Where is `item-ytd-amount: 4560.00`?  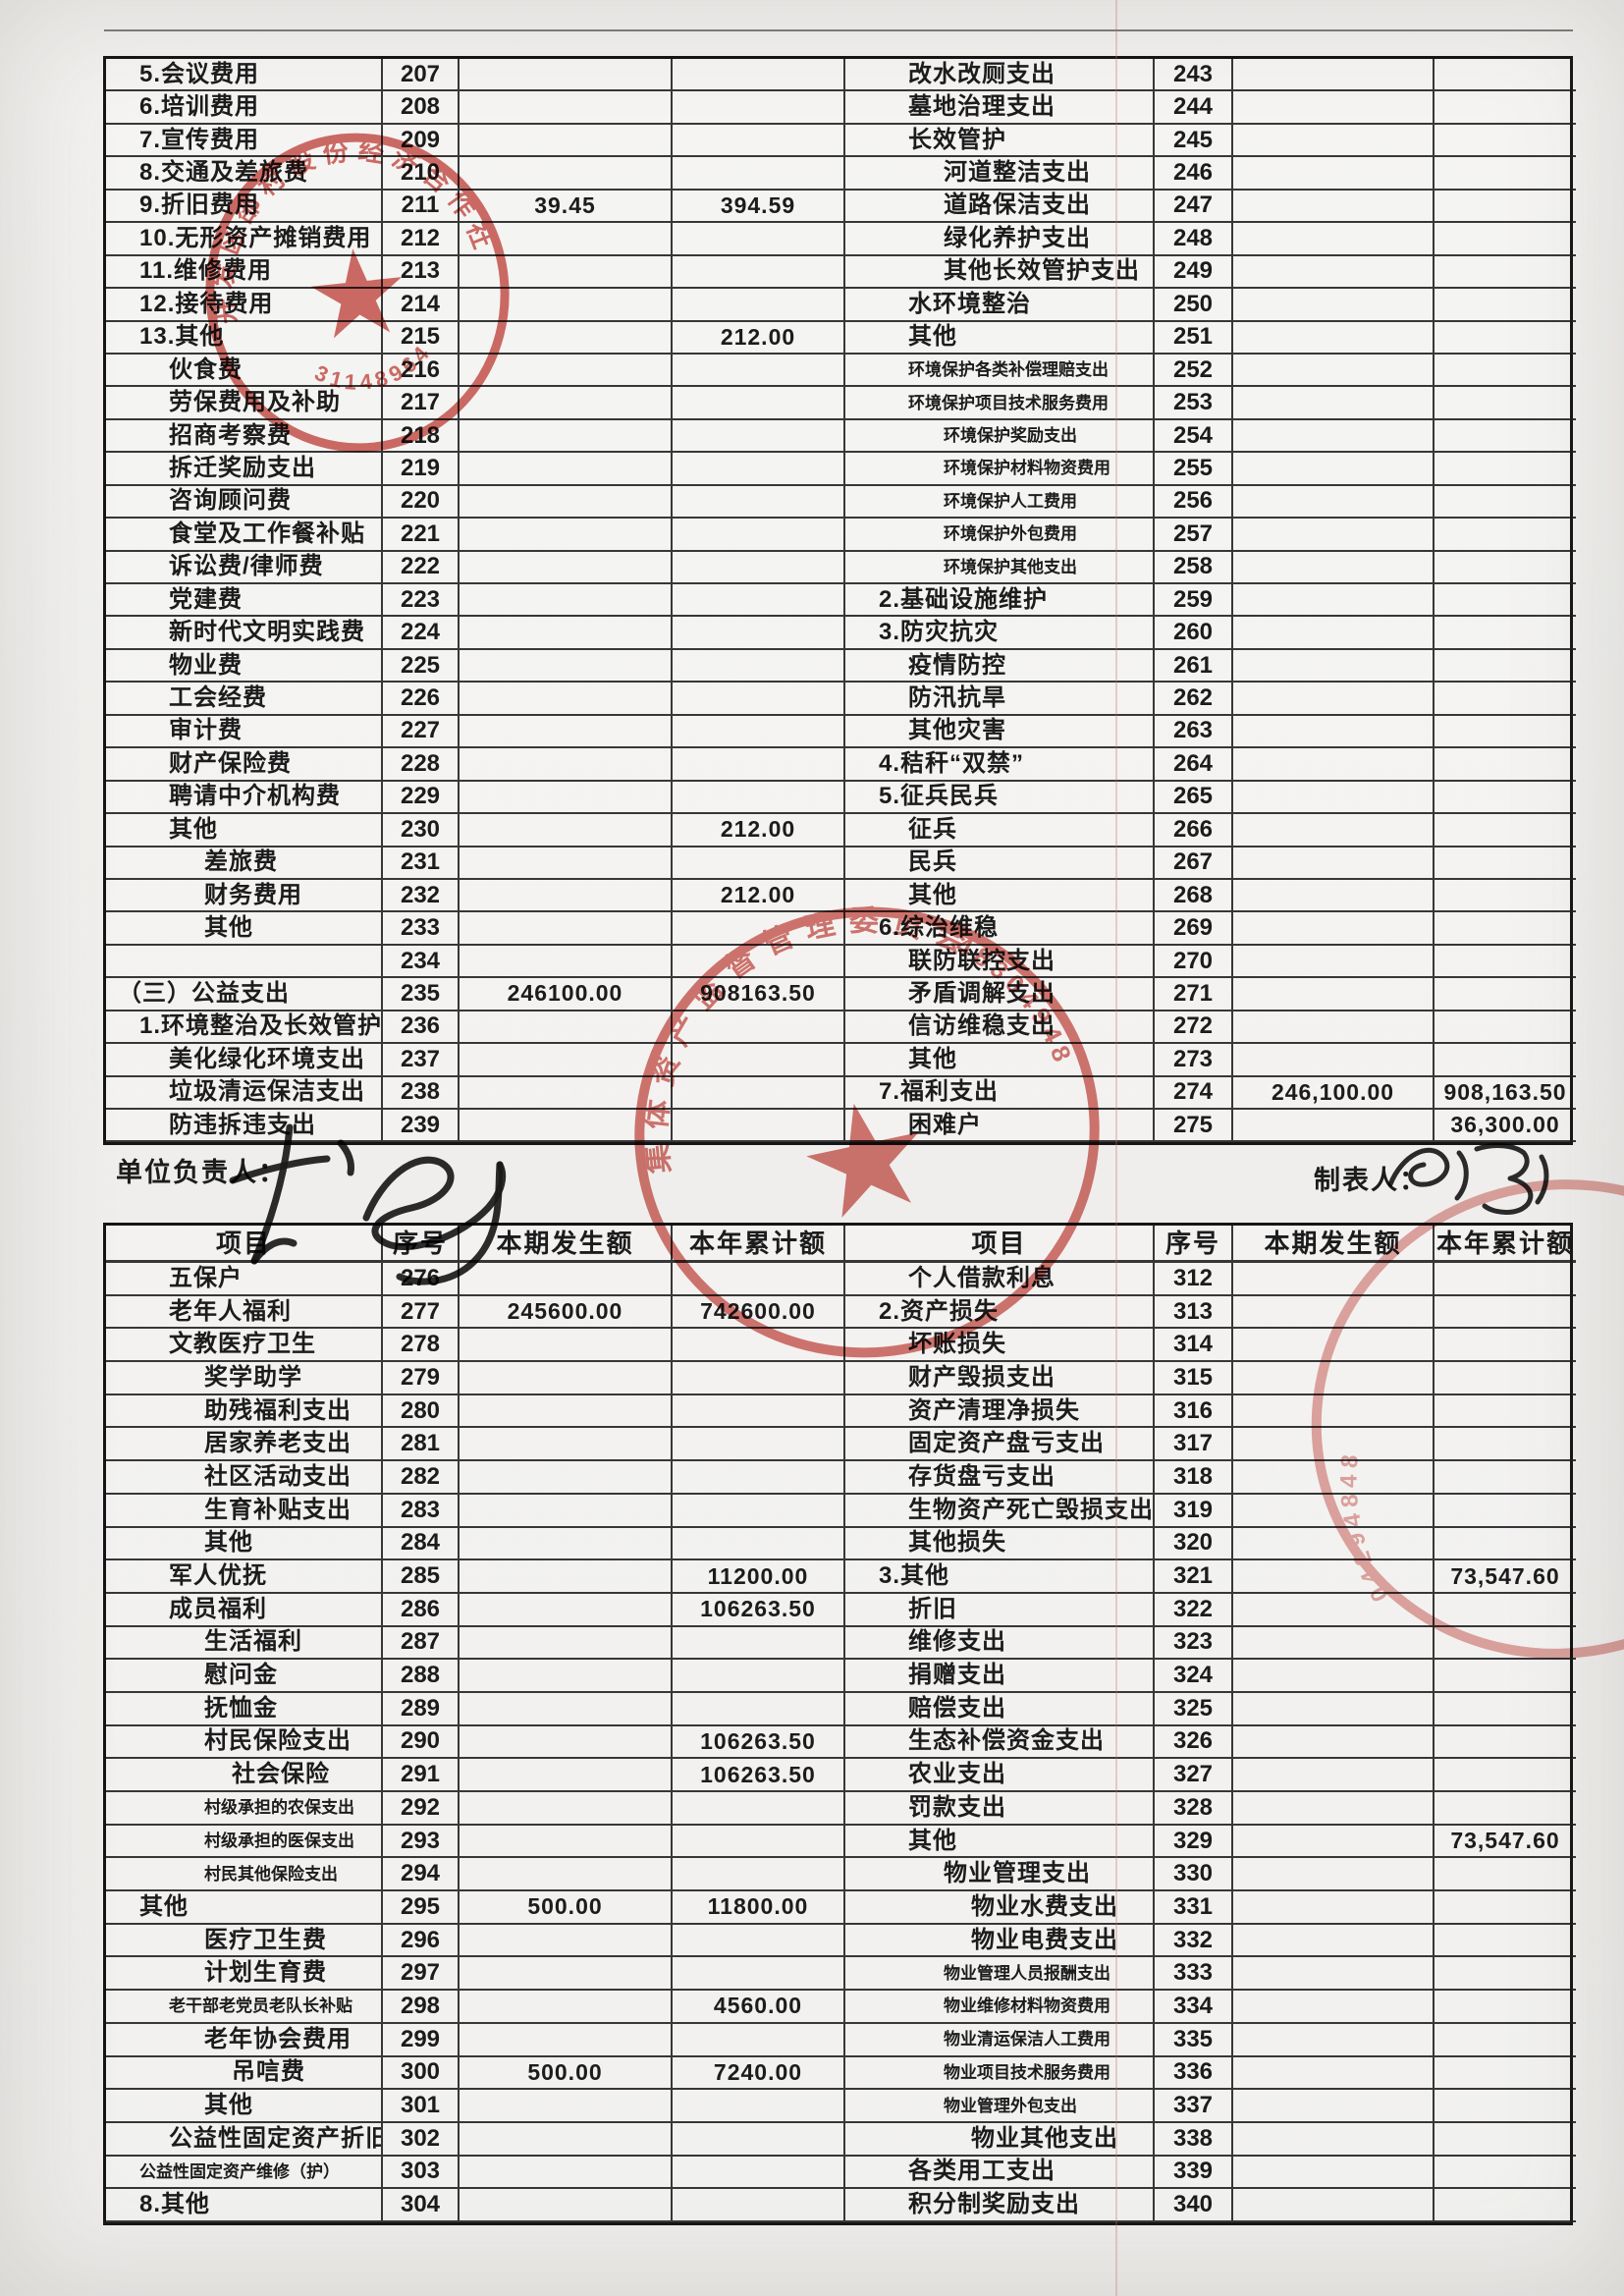 item-ytd-amount: 4560.00 is located at coordinates (759, 2007).